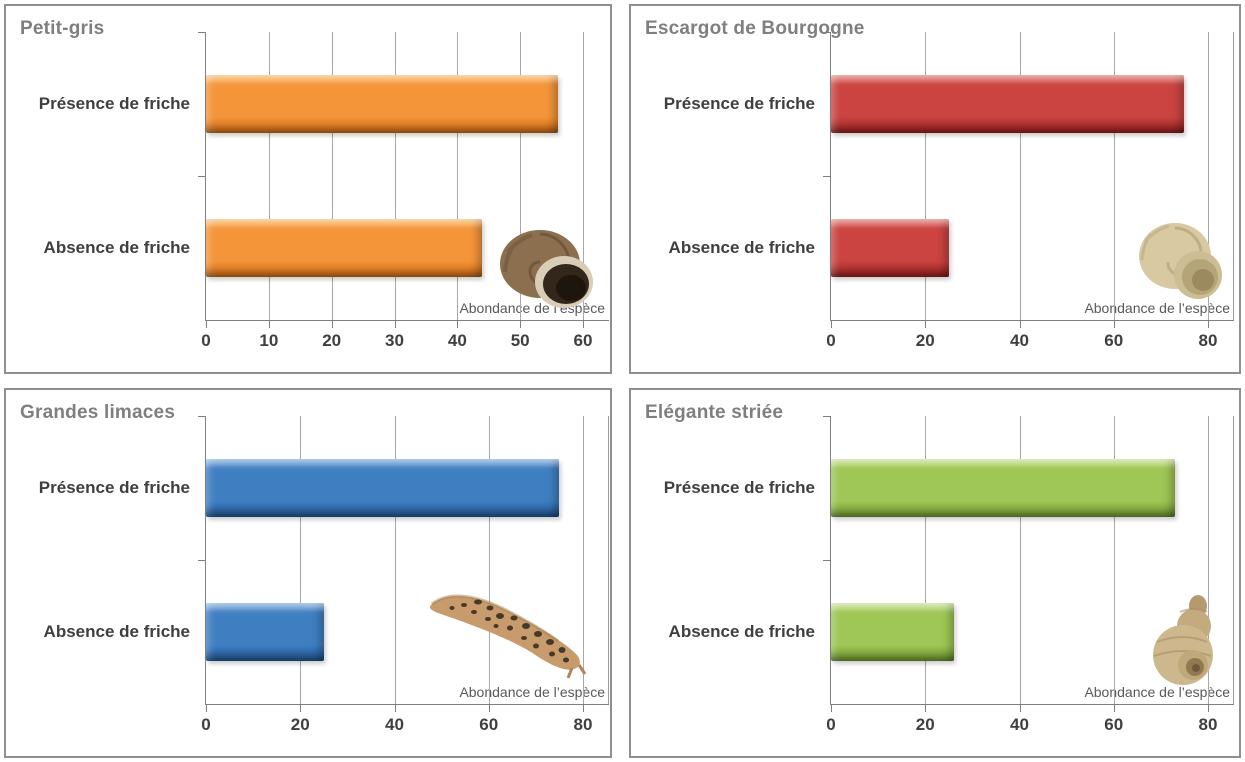 The width and height of the screenshot is (1245, 762). I want to click on petit-gris-snail-image, so click(546, 269).